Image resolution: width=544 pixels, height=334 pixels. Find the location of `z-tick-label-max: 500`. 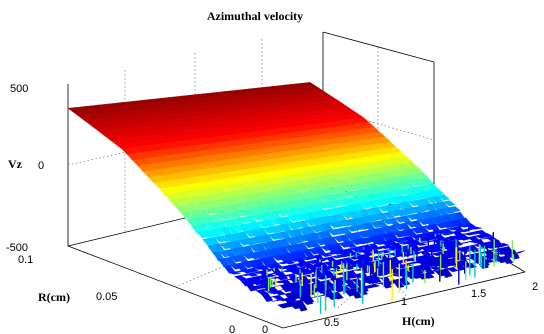

z-tick-label-max: 500 is located at coordinates (19, 89).